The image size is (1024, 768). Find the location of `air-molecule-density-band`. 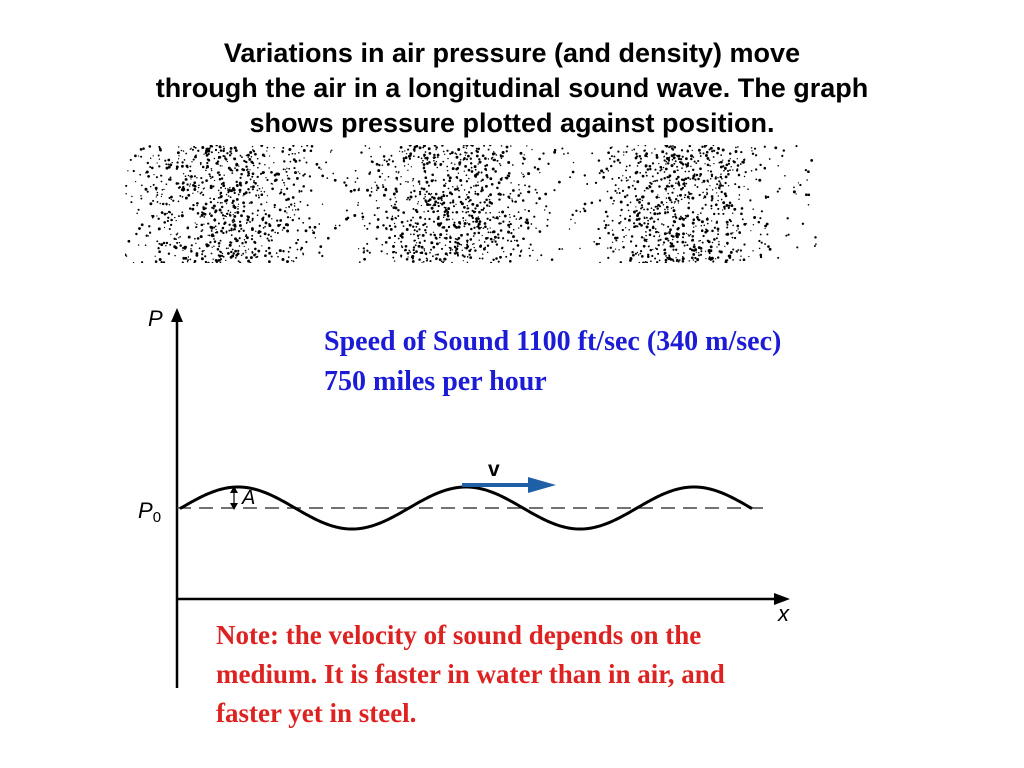

air-molecule-density-band is located at coordinates (471, 204).